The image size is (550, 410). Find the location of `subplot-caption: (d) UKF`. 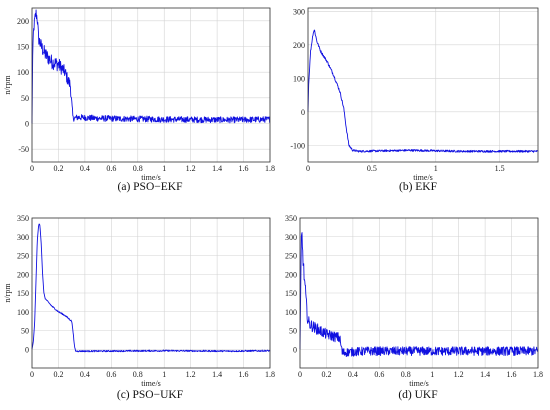

subplot-caption: (d) UKF is located at coordinates (417, 395).